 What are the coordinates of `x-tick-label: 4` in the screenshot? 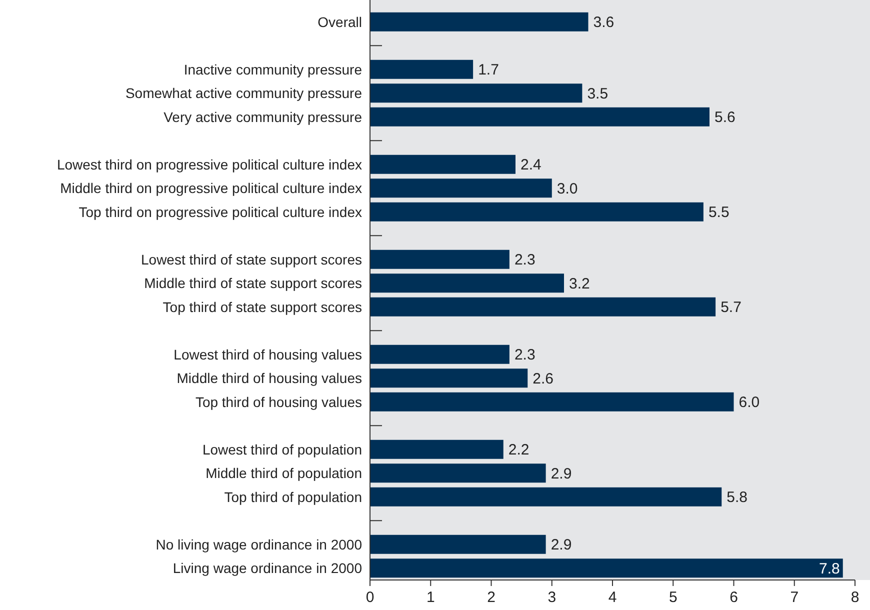 It's located at (612, 597).